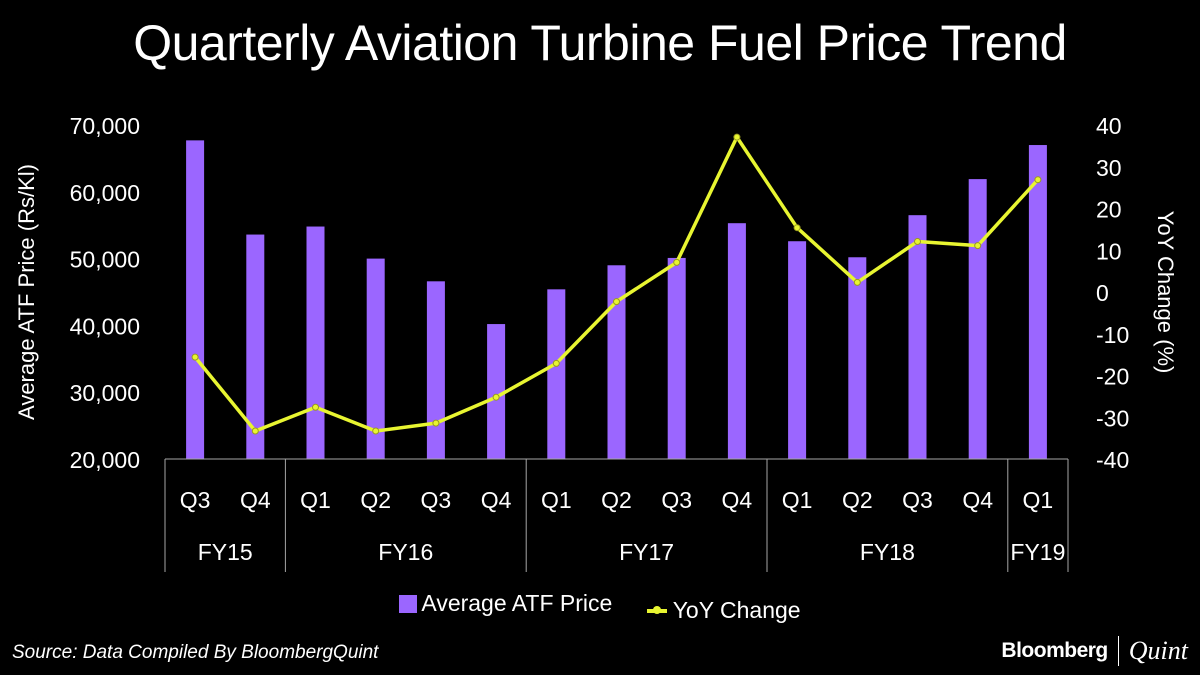  What do you see at coordinates (105, 393) in the screenshot?
I see `y-tick-label: 30,000` at bounding box center [105, 393].